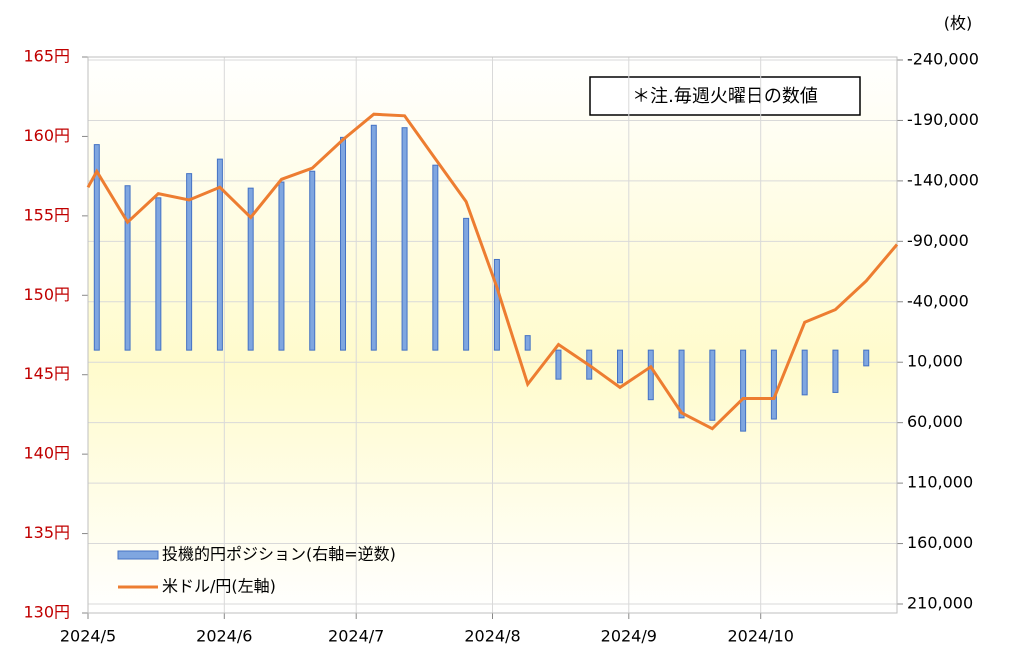  What do you see at coordinates (46, 214) in the screenshot?
I see `y-tick-label: 155円` at bounding box center [46, 214].